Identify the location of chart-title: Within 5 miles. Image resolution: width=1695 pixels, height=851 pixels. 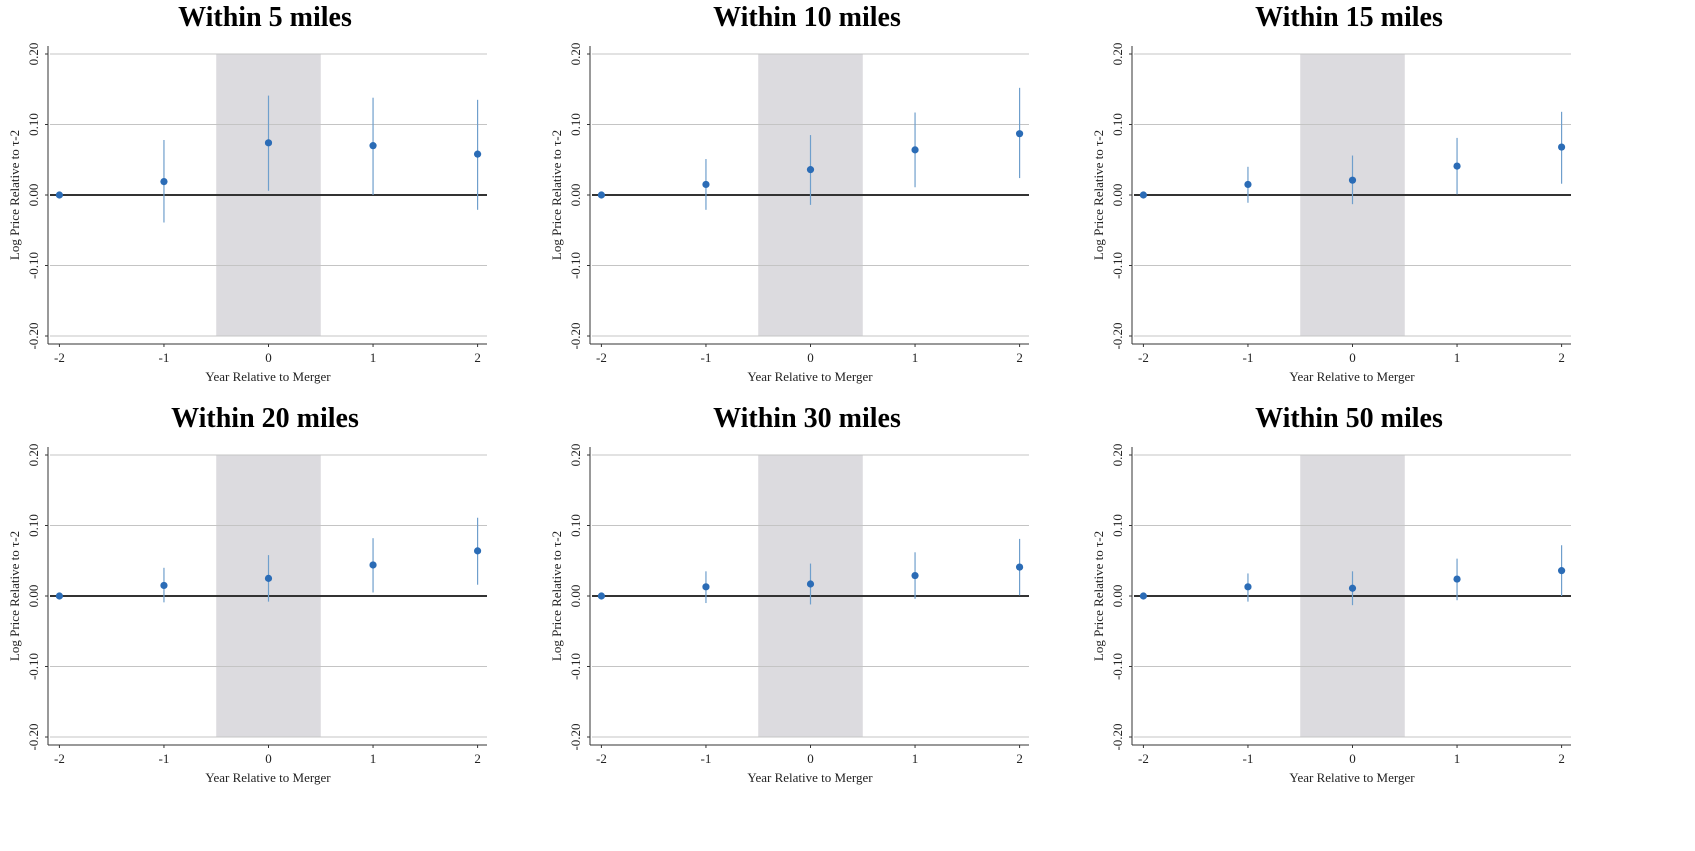
(265, 17).